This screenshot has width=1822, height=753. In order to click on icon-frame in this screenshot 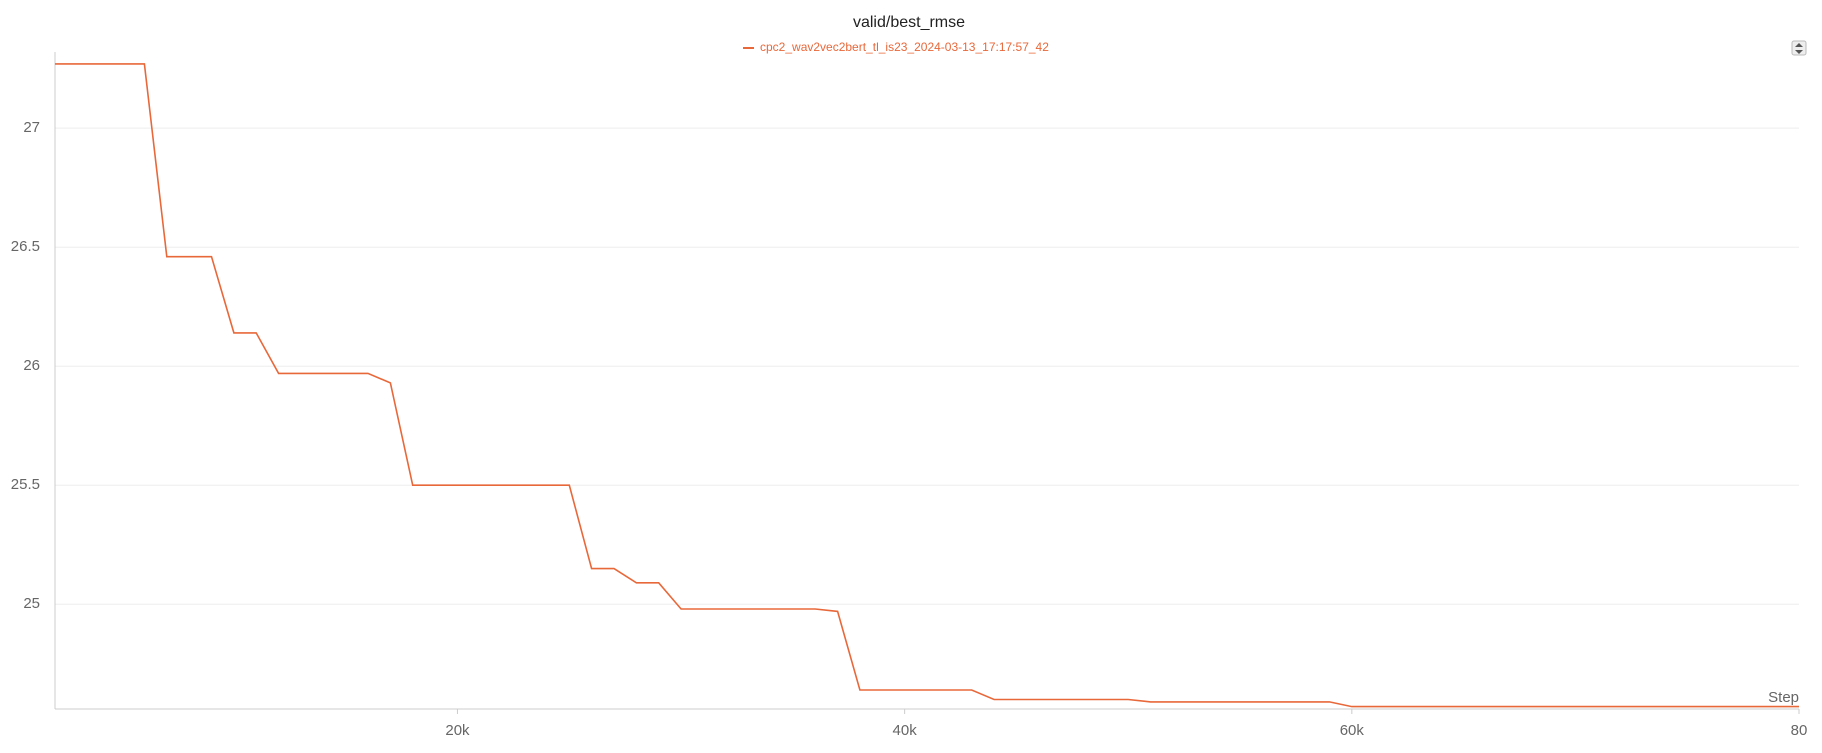, I will do `click(1799, 48)`.